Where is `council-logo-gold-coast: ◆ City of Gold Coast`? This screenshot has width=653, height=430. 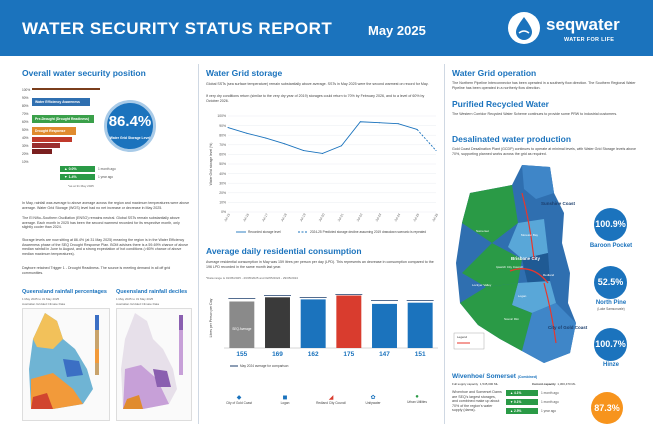
council-logo-gold-coast: ◆ City of Gold Coast is located at coordinates (239, 400).